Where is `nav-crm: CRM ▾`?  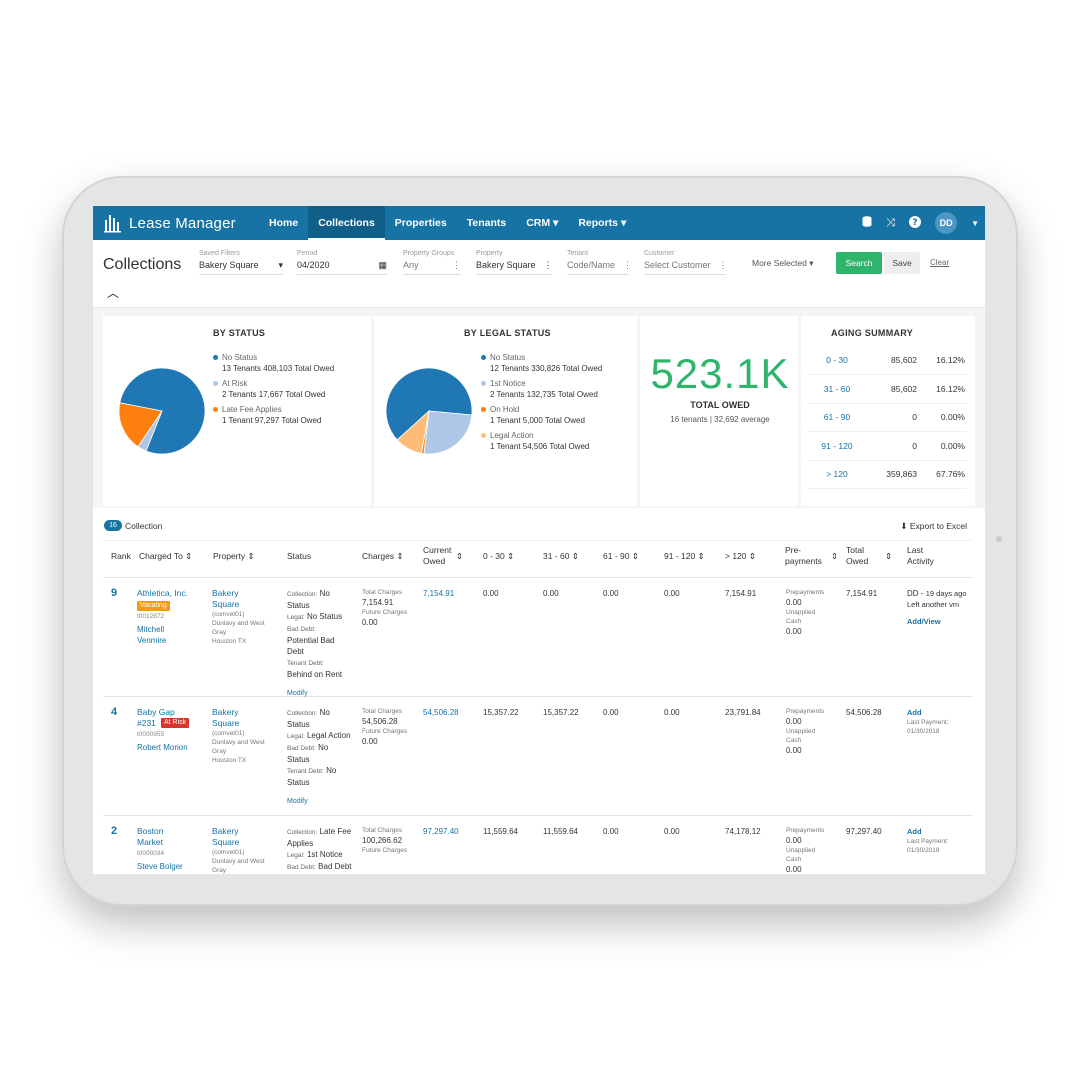
nav-crm: CRM ▾ is located at coordinates (542, 223).